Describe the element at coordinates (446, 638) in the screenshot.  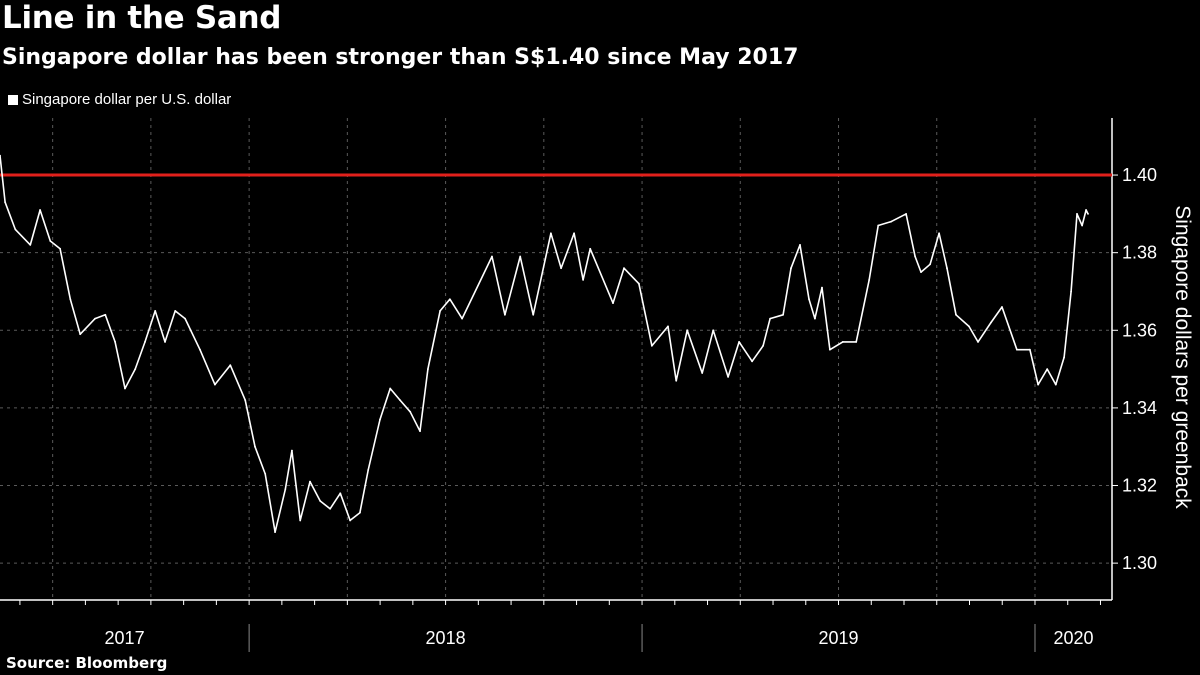
I see `x-year-label: 2018` at that location.